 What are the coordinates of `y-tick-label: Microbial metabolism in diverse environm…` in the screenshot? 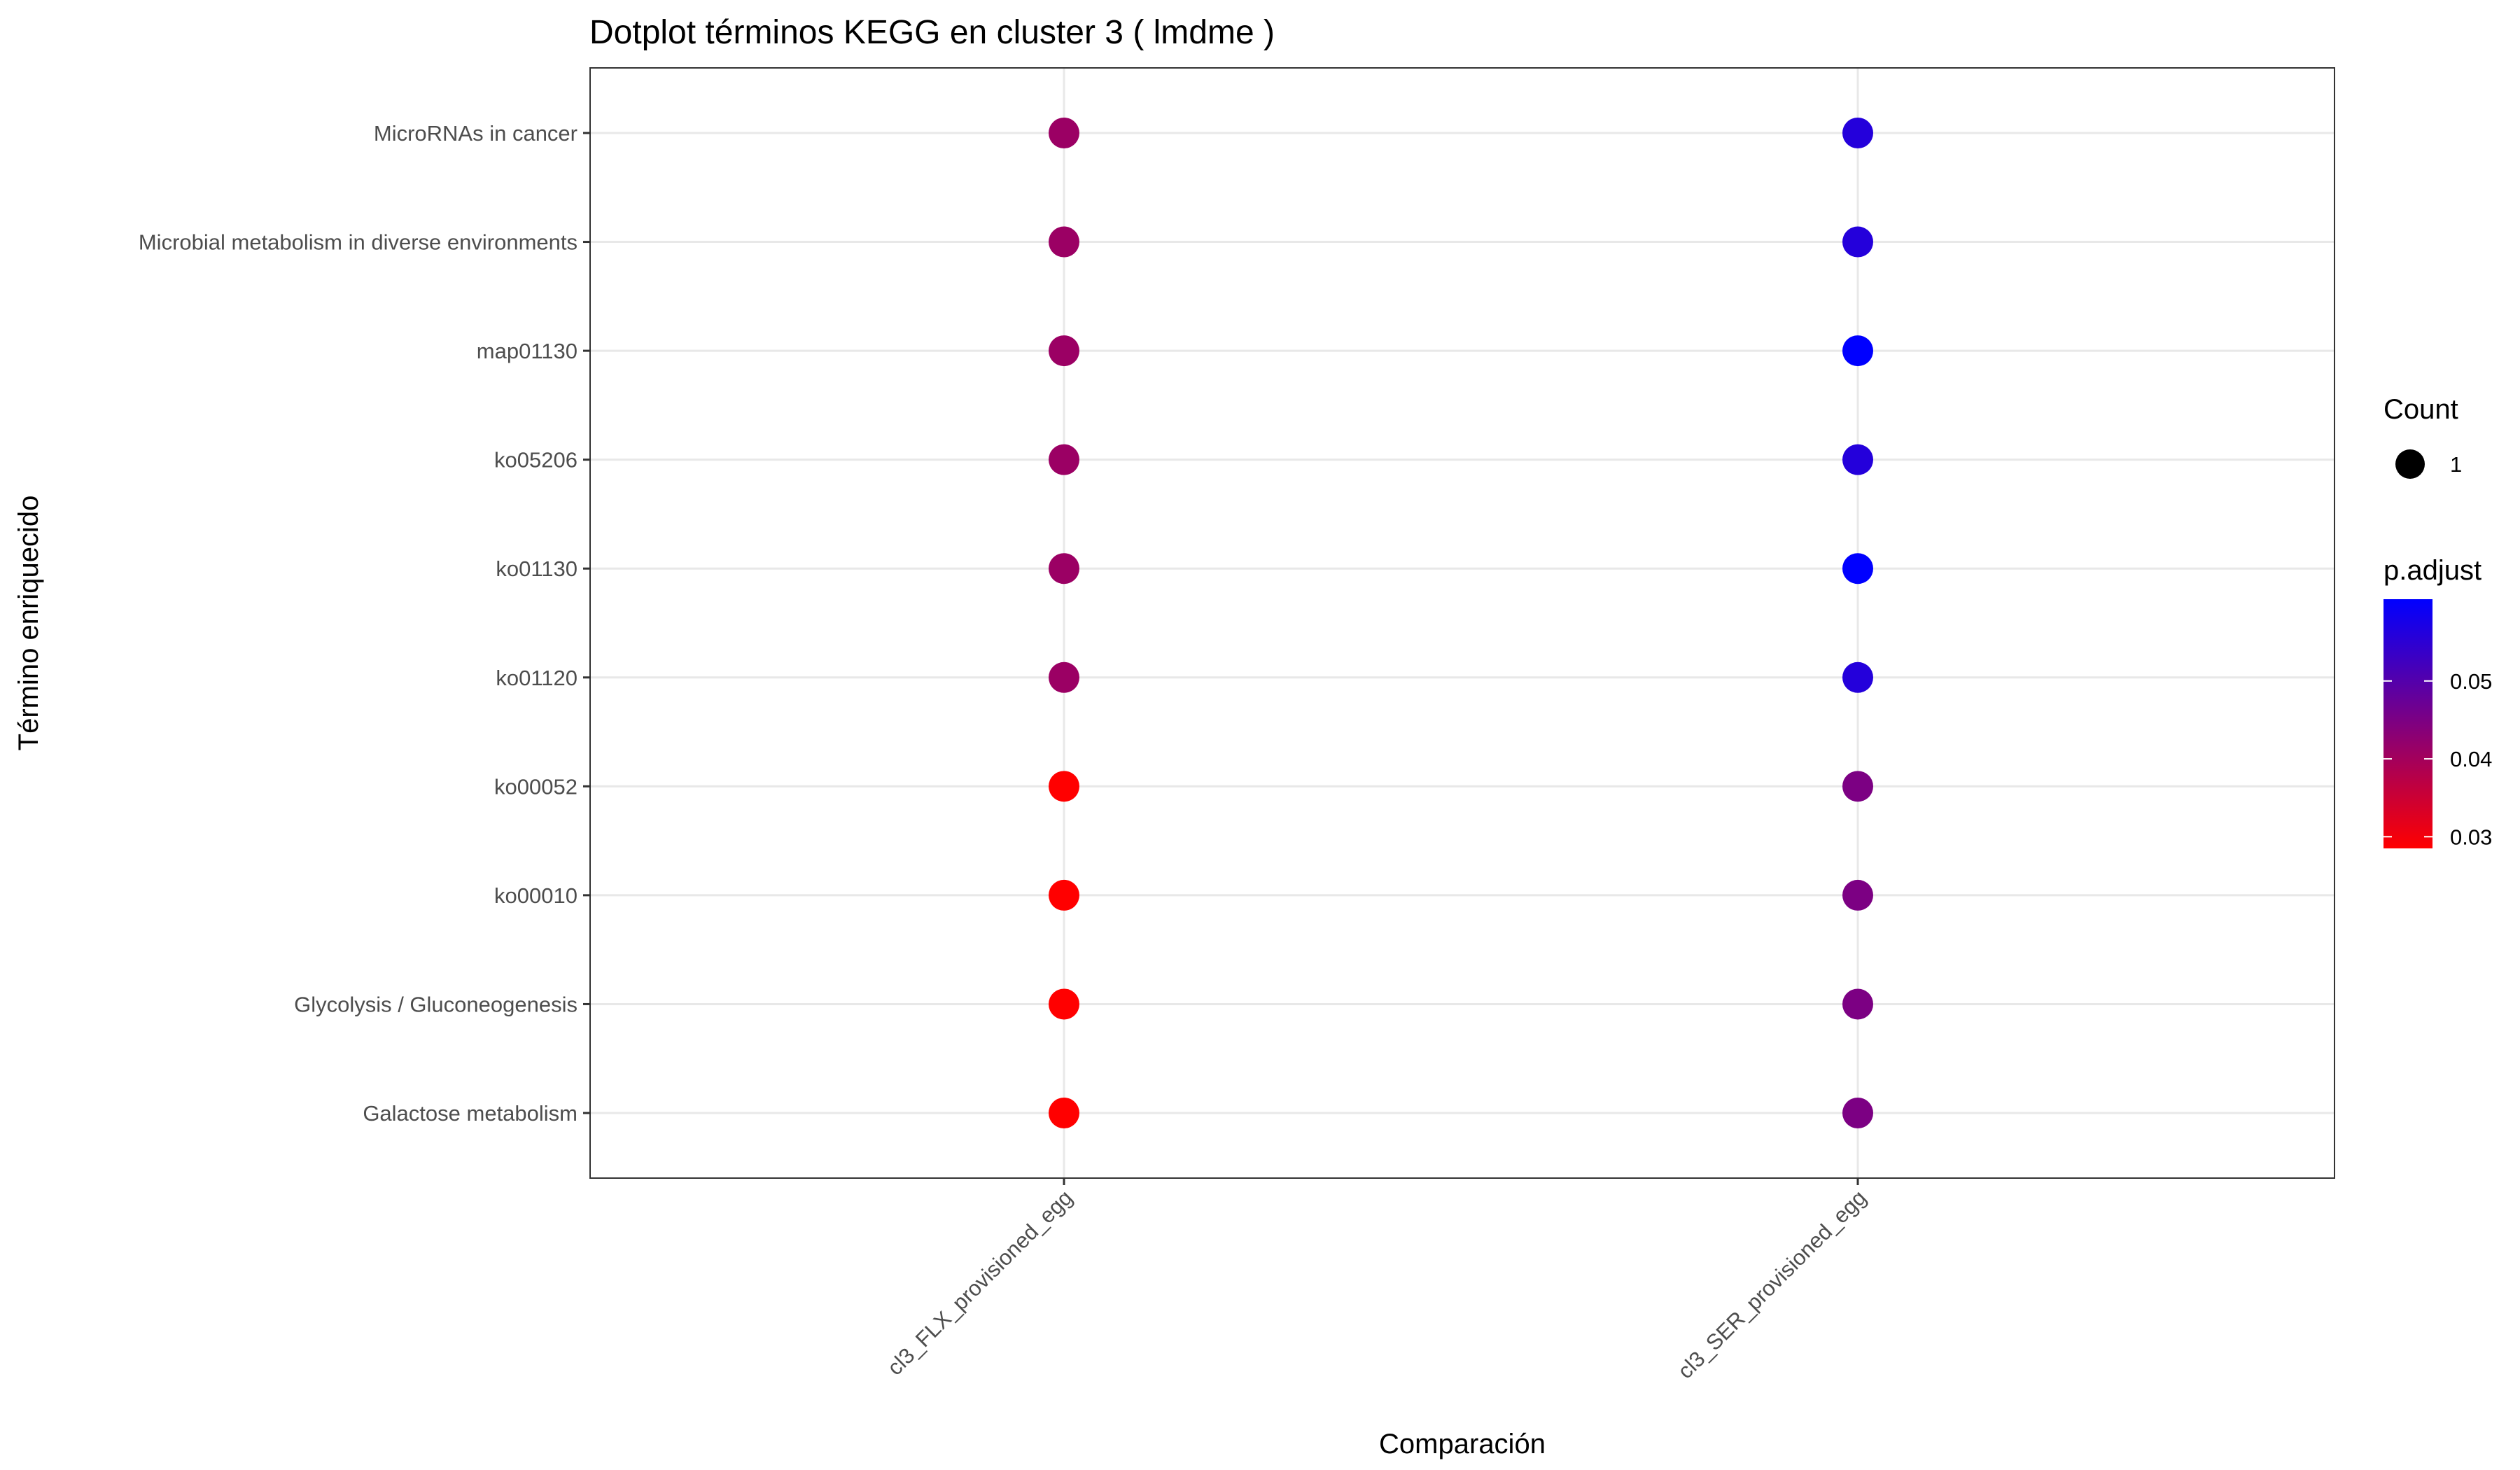 It's located at (358, 242).